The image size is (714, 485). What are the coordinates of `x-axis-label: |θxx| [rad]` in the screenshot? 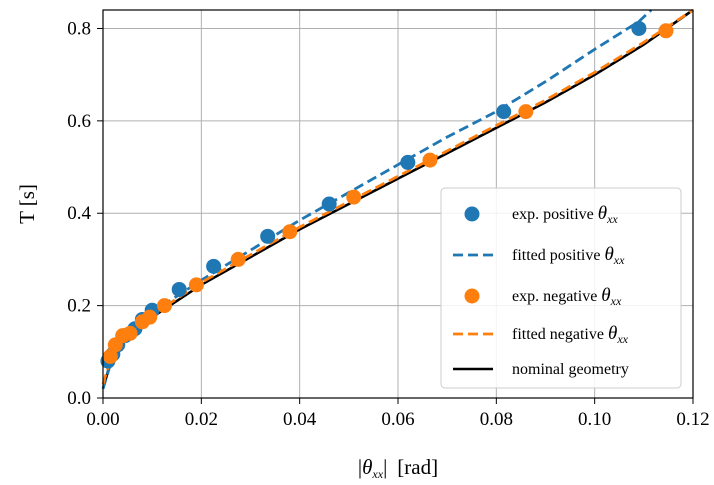 It's located at (398, 468).